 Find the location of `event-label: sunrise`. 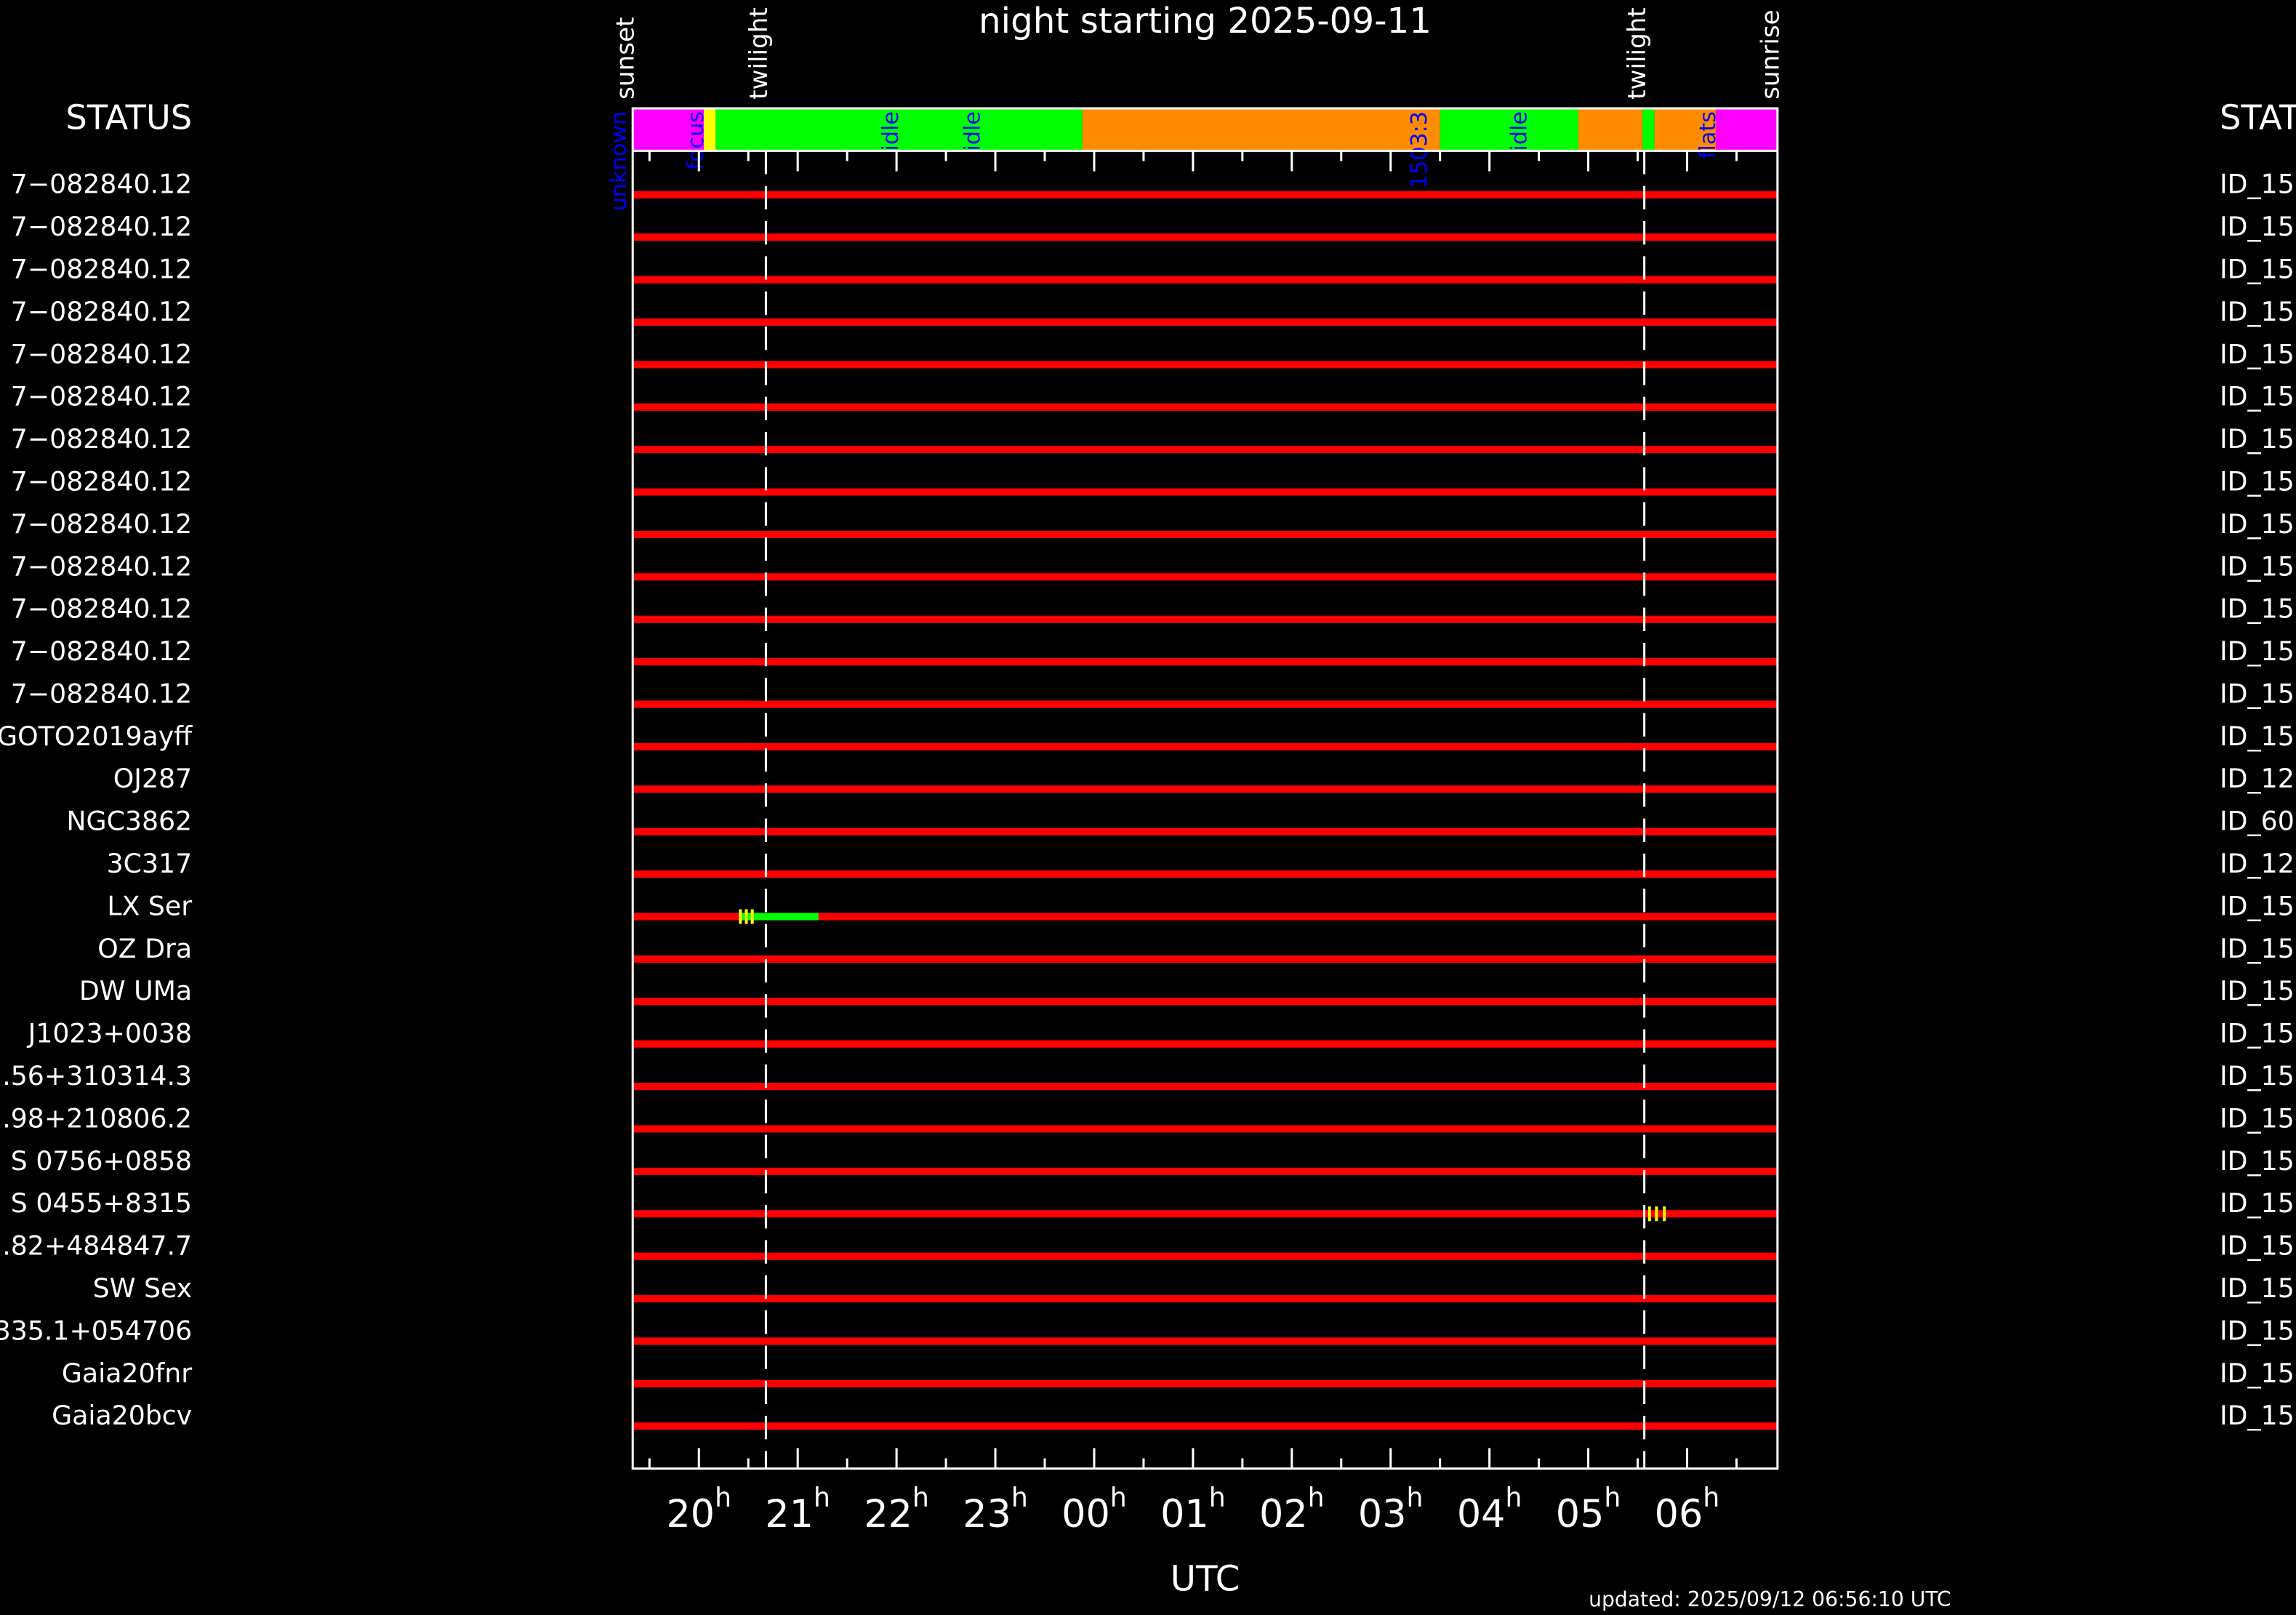

event-label: sunrise is located at coordinates (1771, 54).